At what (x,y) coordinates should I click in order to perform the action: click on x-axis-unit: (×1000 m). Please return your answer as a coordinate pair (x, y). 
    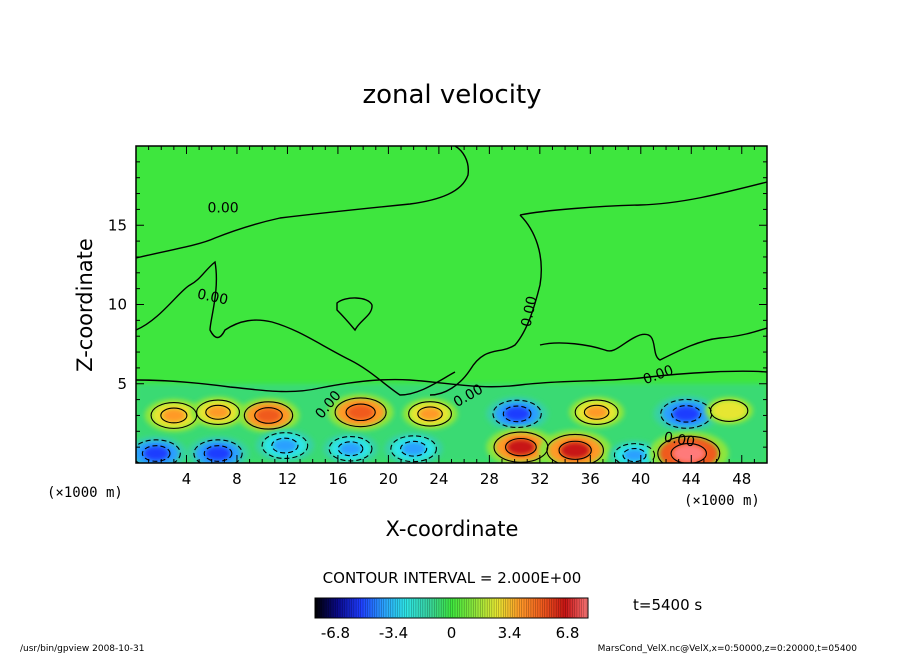
    Looking at the image, I should click on (722, 501).